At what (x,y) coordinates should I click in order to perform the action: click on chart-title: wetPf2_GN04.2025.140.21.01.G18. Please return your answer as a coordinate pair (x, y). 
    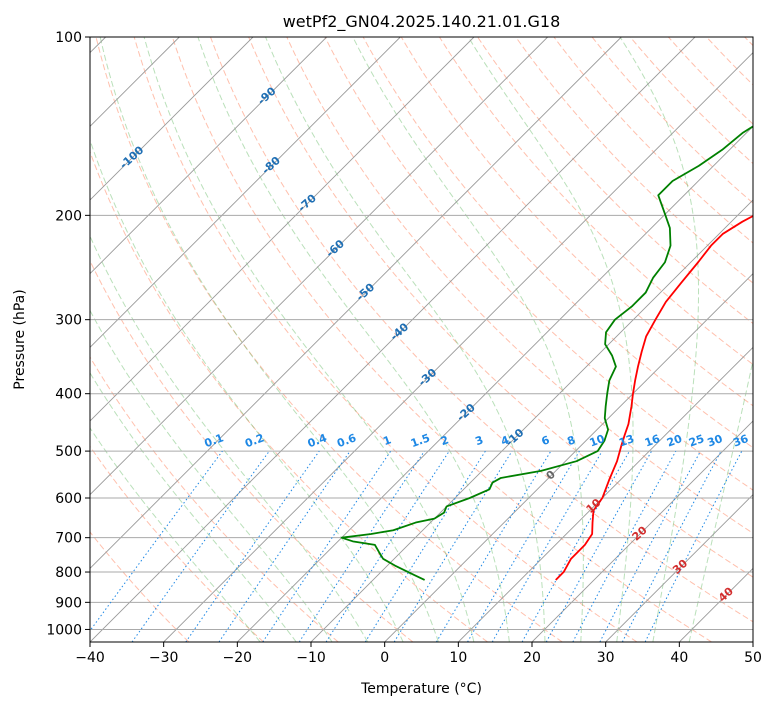
    Looking at the image, I should click on (422, 22).